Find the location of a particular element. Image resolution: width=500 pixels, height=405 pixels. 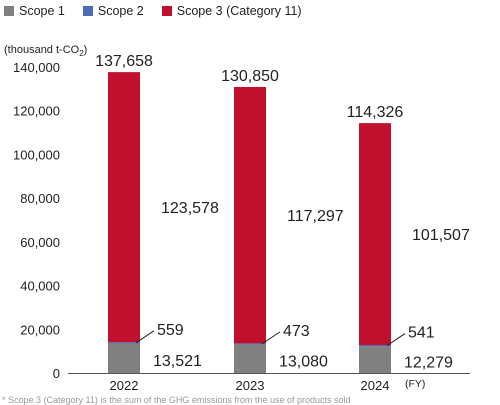

legend-swatch-scope3 is located at coordinates (166, 11).